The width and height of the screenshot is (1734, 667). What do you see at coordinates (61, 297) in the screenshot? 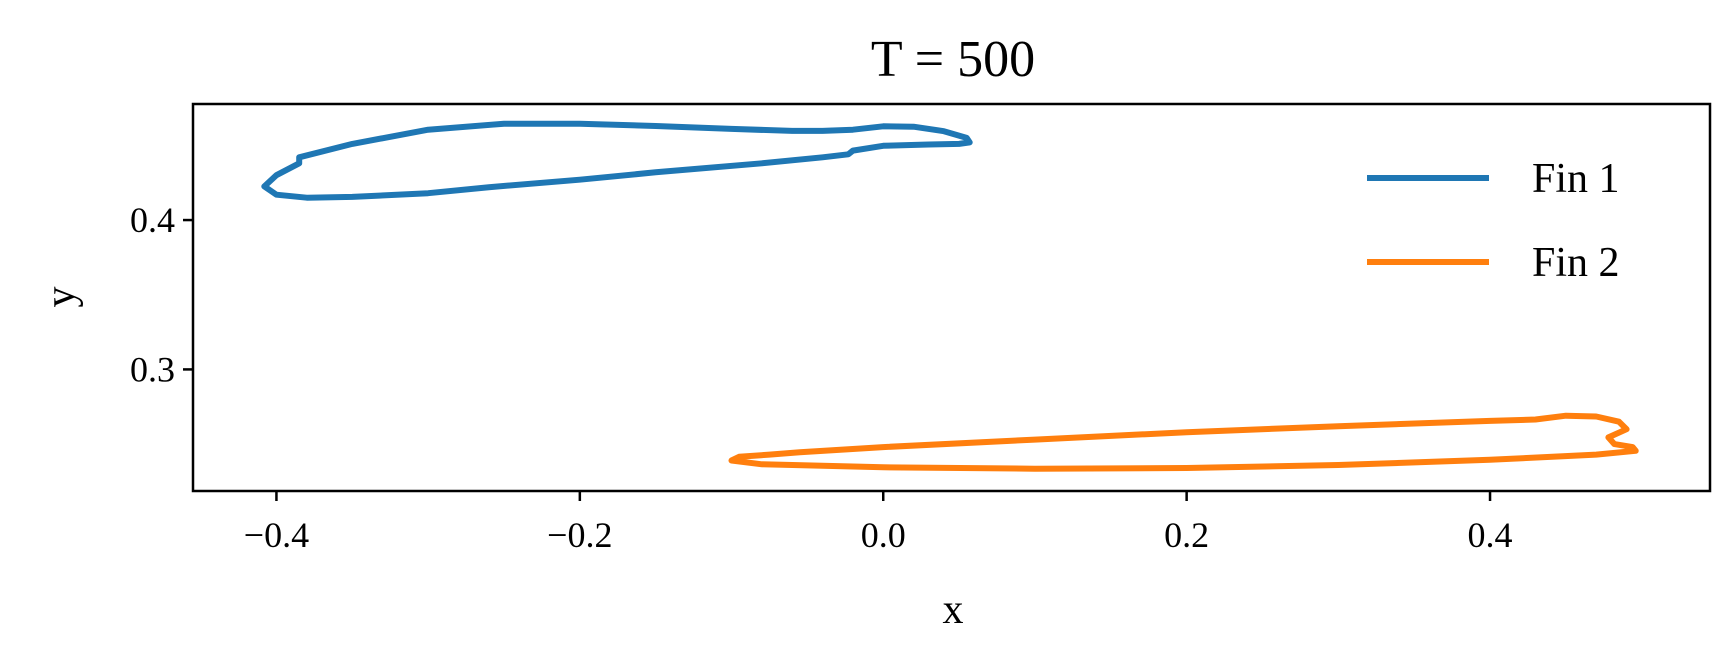
I see `y-axis-label: y` at bounding box center [61, 297].